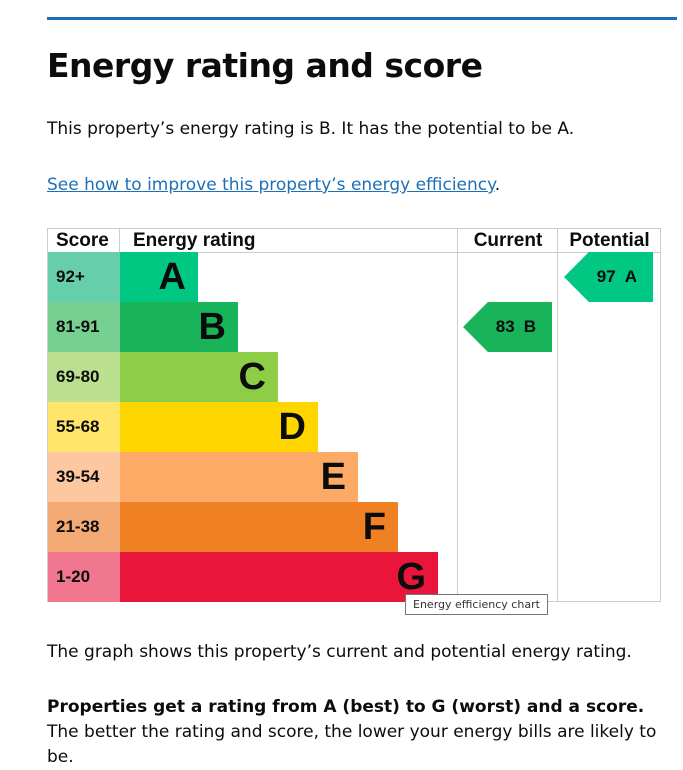  I want to click on potential-rating-arrow: 97 A, so click(608, 277).